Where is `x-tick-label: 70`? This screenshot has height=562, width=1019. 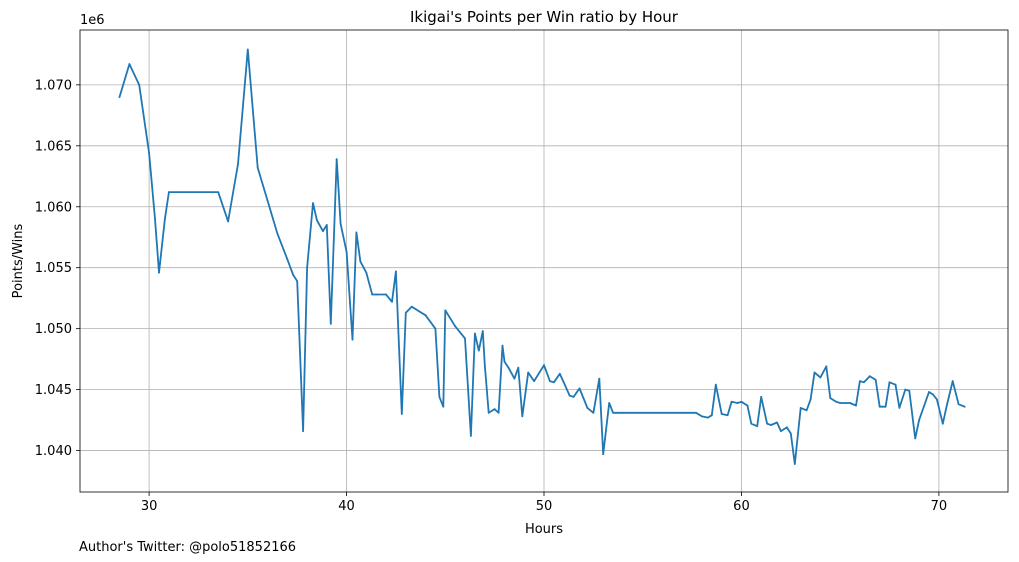 x-tick-label: 70 is located at coordinates (939, 506).